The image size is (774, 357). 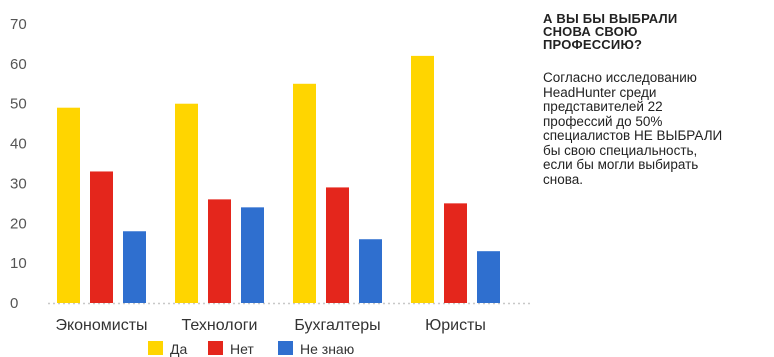 What do you see at coordinates (327, 349) in the screenshot?
I see `legend-label: Не знаю` at bounding box center [327, 349].